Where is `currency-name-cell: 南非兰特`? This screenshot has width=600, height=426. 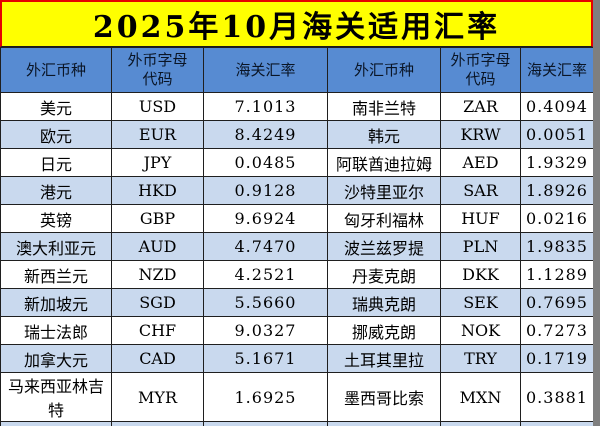 currency-name-cell: 南非兰特 is located at coordinates (384, 106).